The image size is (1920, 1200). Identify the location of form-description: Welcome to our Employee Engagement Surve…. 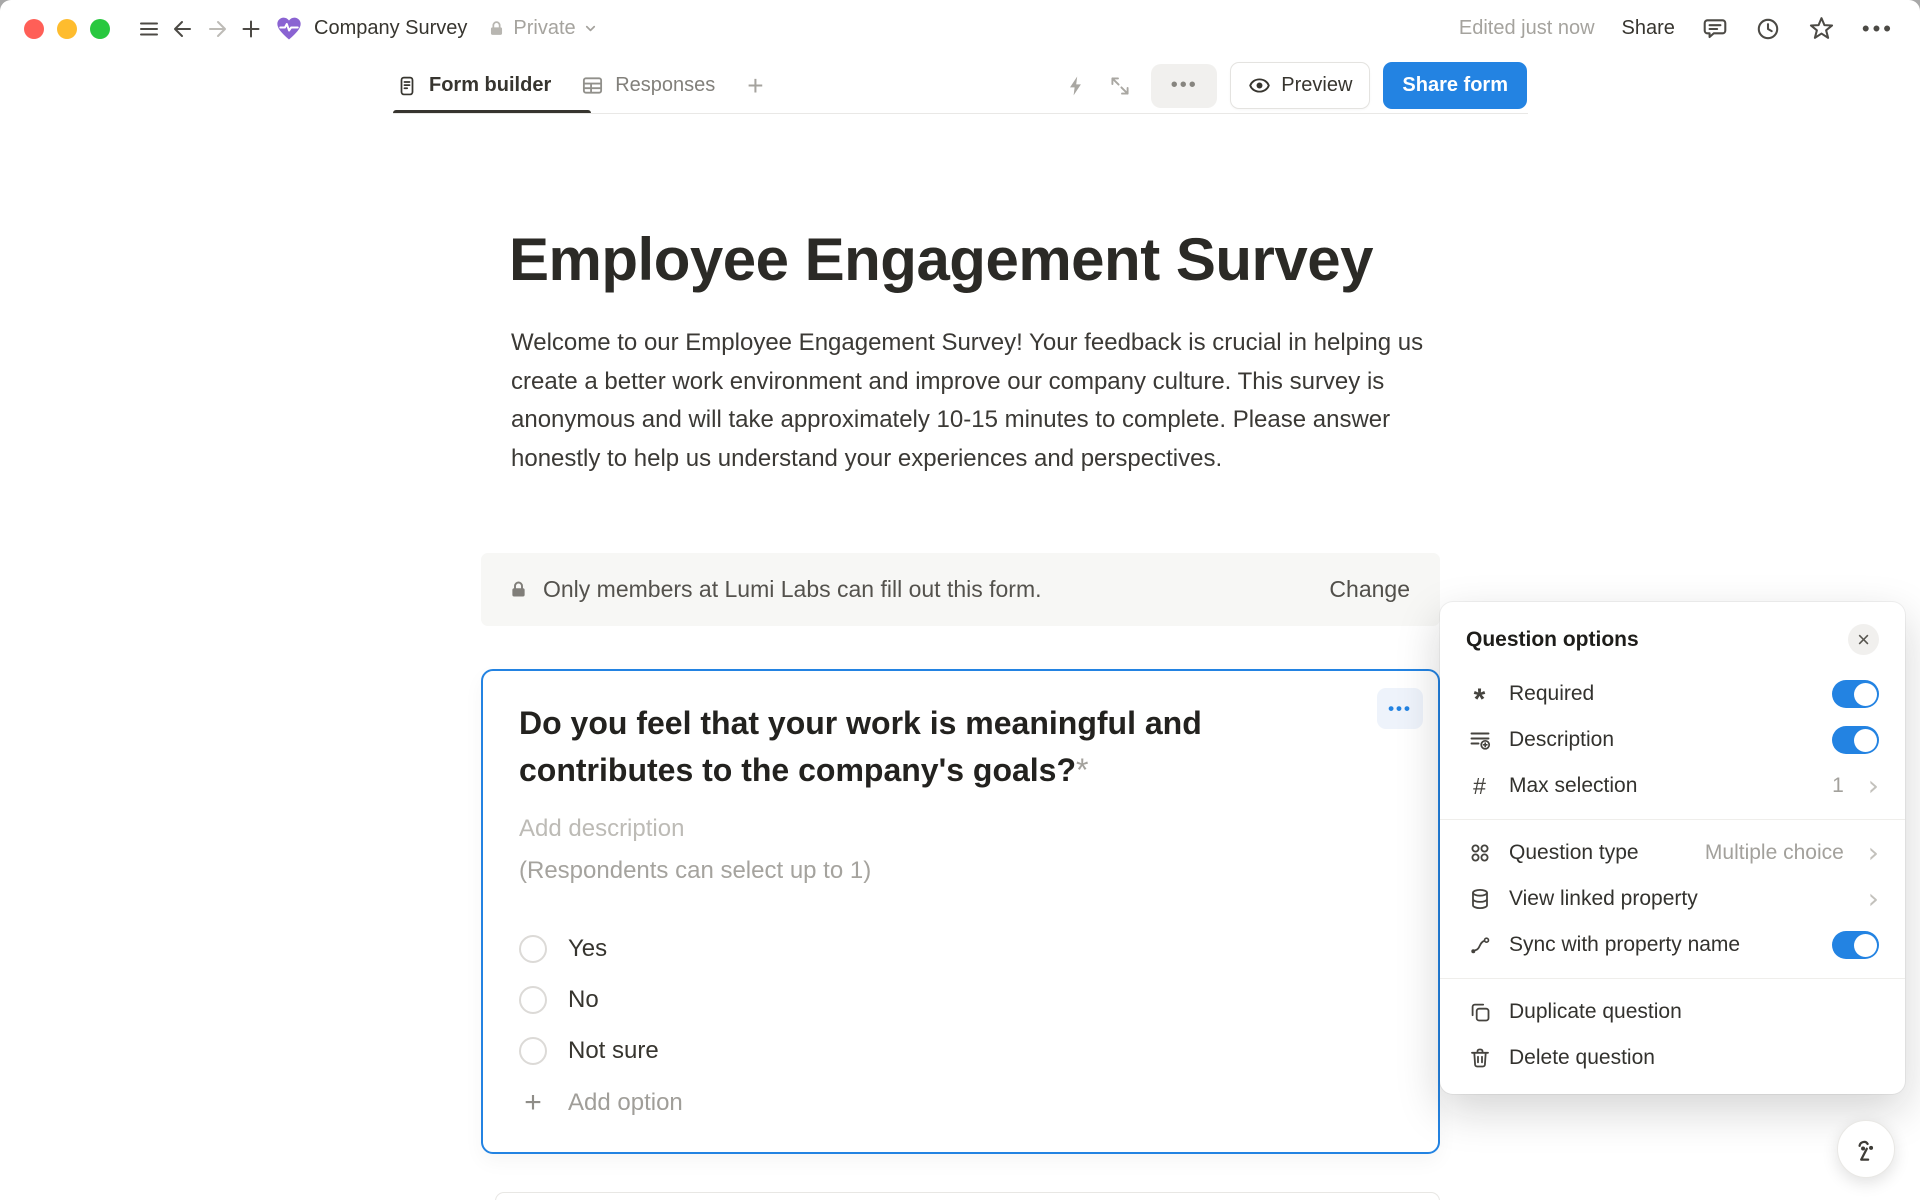
(967, 400).